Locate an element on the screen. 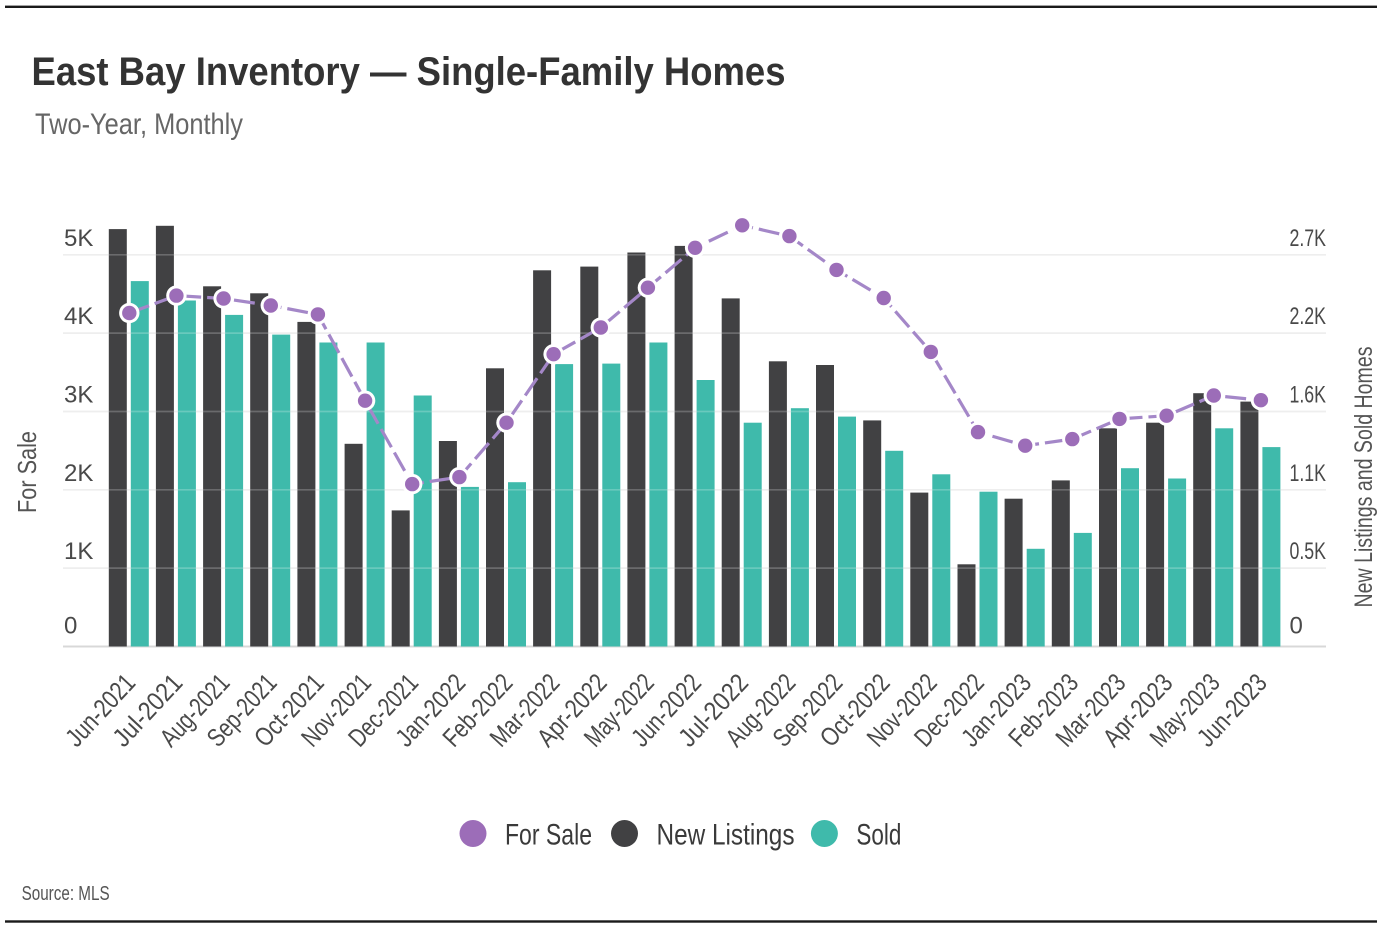  svg-text: 2.2K is located at coordinates (1308, 316).